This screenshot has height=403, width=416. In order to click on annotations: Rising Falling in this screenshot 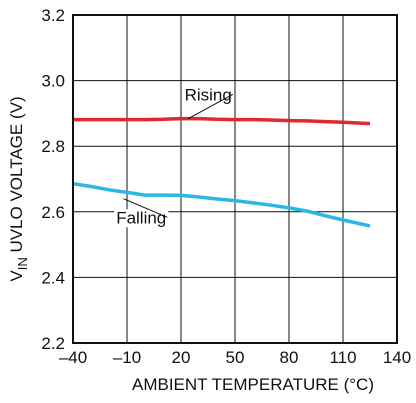, I will do `click(174, 156)`.